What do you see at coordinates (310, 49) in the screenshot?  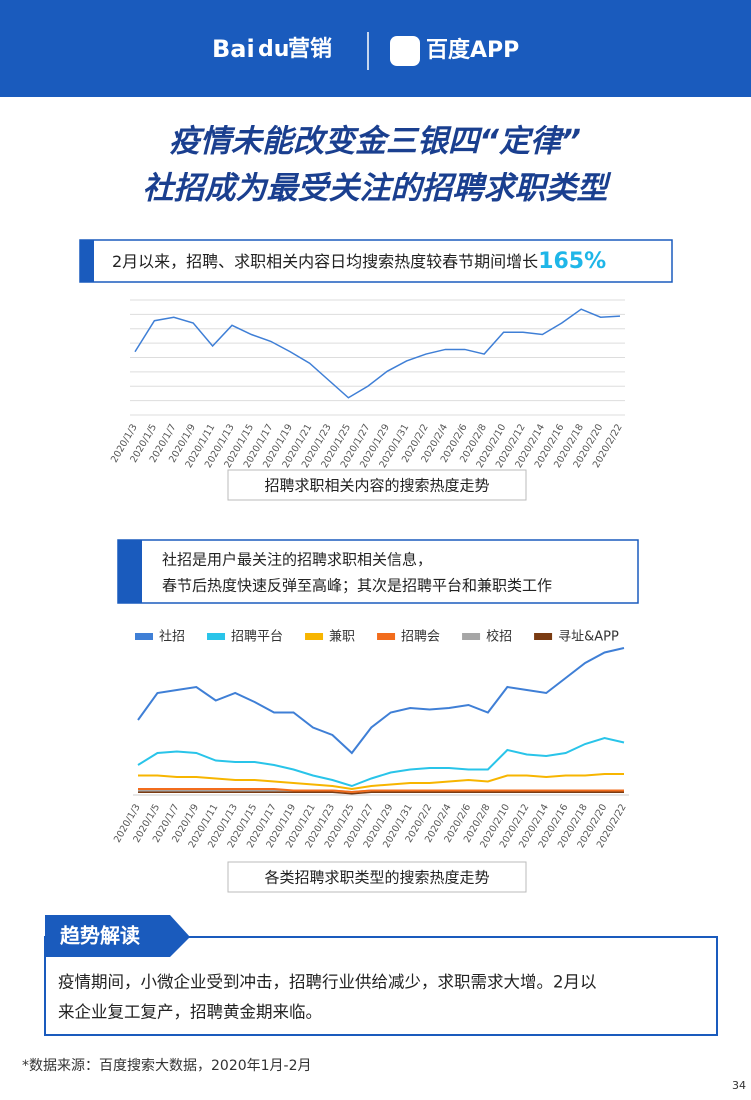 I see `brand-suffix: 营销` at bounding box center [310, 49].